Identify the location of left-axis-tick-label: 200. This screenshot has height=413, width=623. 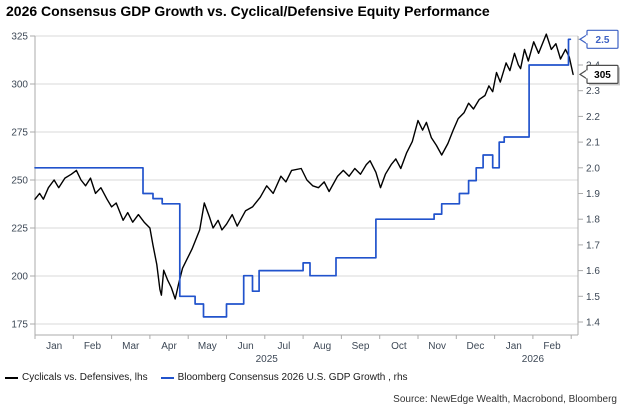
(19, 277).